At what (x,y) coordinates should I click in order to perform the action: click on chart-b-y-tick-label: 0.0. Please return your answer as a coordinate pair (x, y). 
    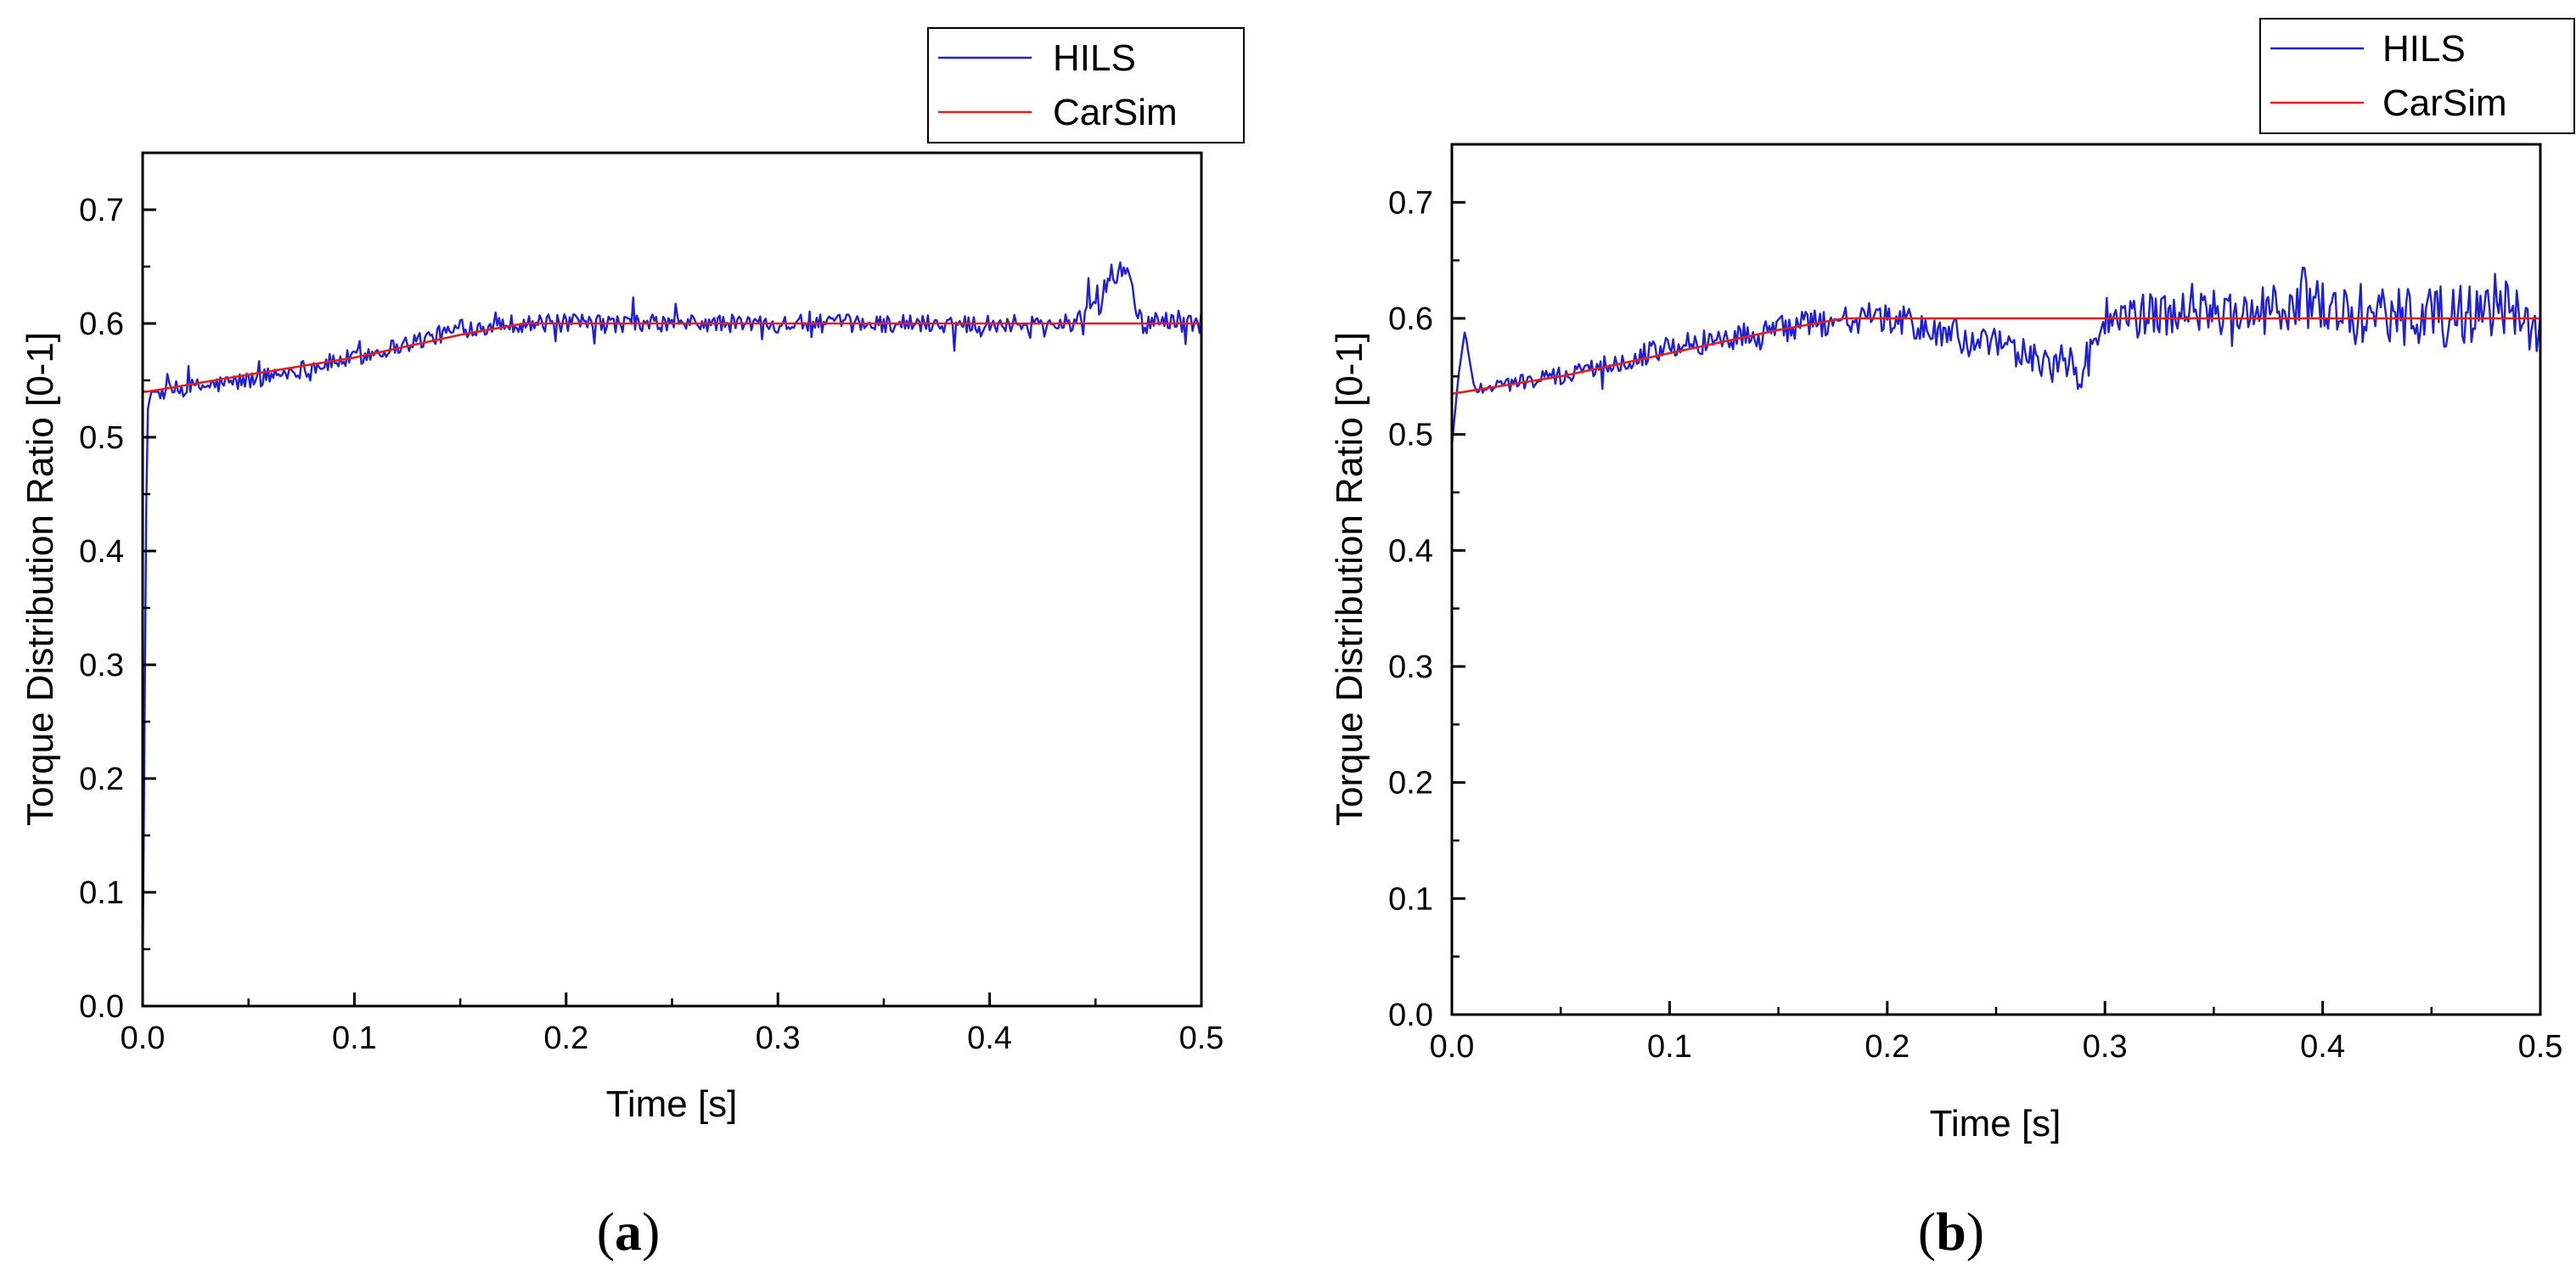
    Looking at the image, I should click on (1410, 1016).